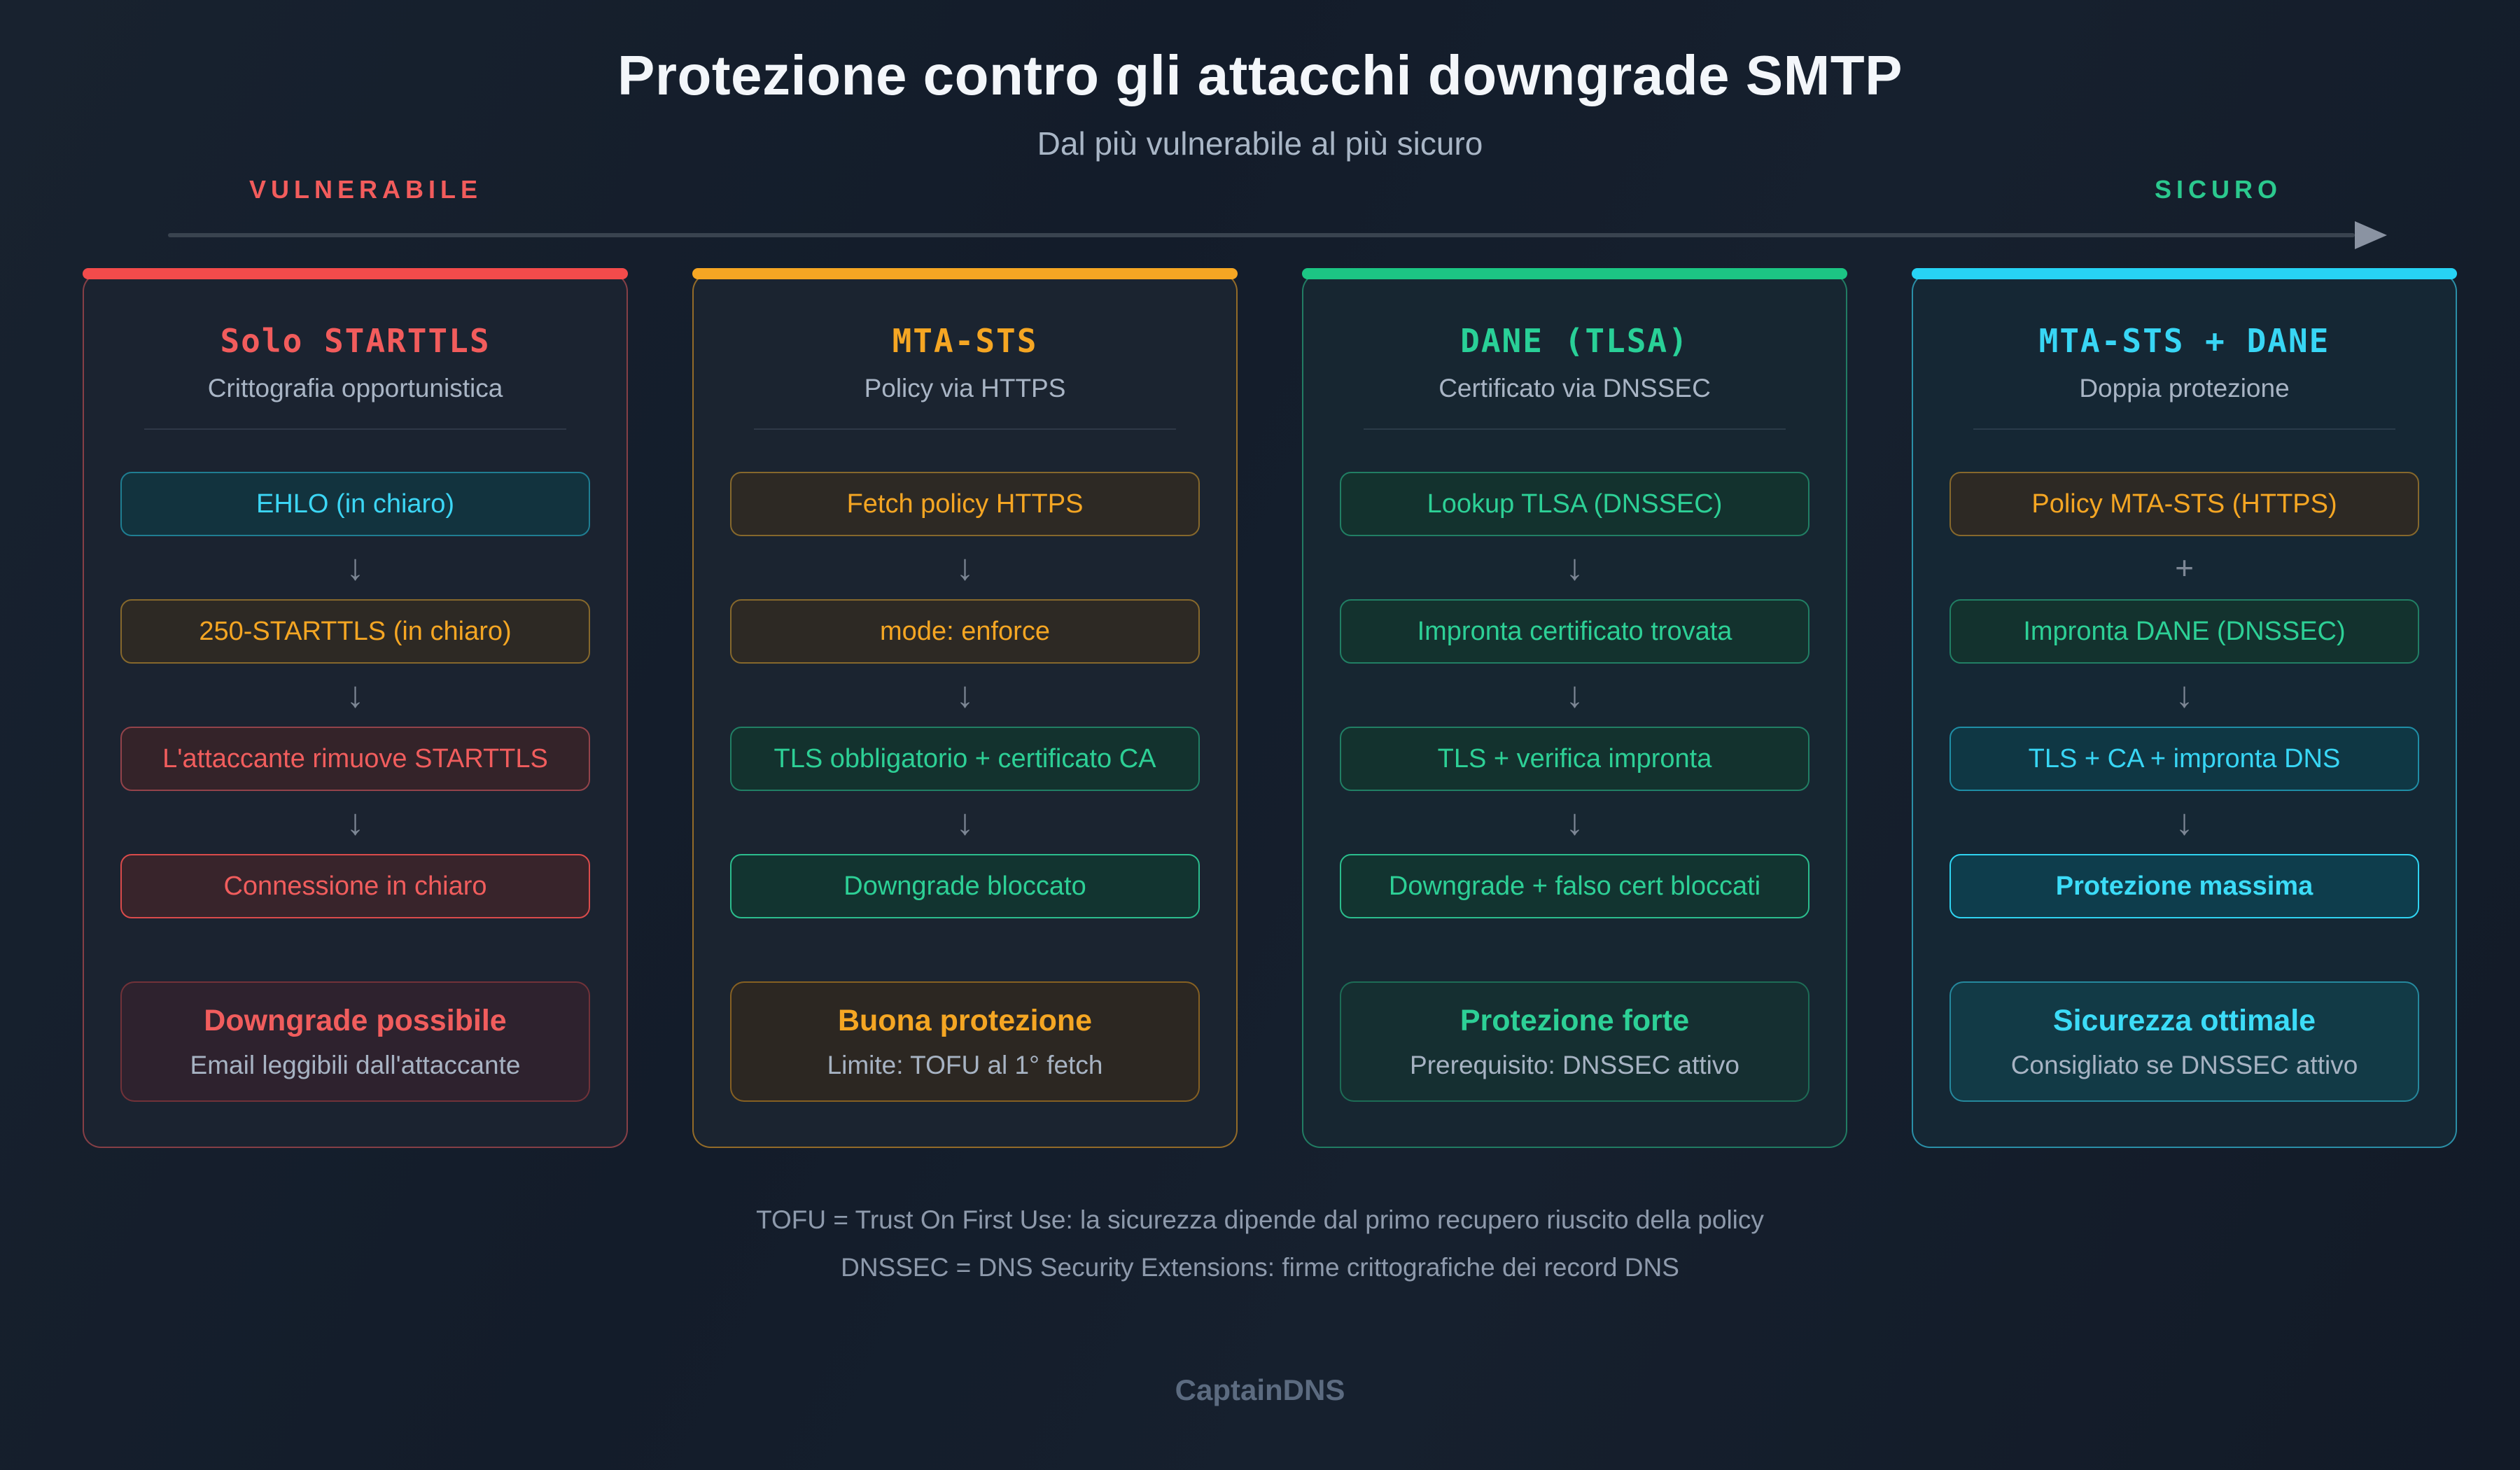 Image resolution: width=2520 pixels, height=1470 pixels. I want to click on card-title: MTA-STS, so click(965, 341).